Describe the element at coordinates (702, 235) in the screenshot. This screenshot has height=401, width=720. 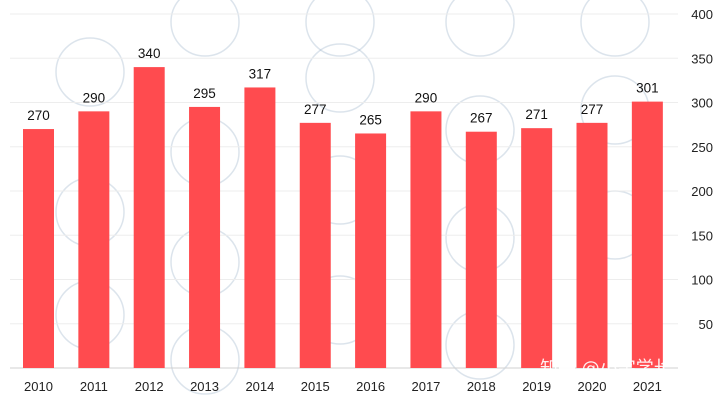
I see `y-tick-label: 150` at that location.